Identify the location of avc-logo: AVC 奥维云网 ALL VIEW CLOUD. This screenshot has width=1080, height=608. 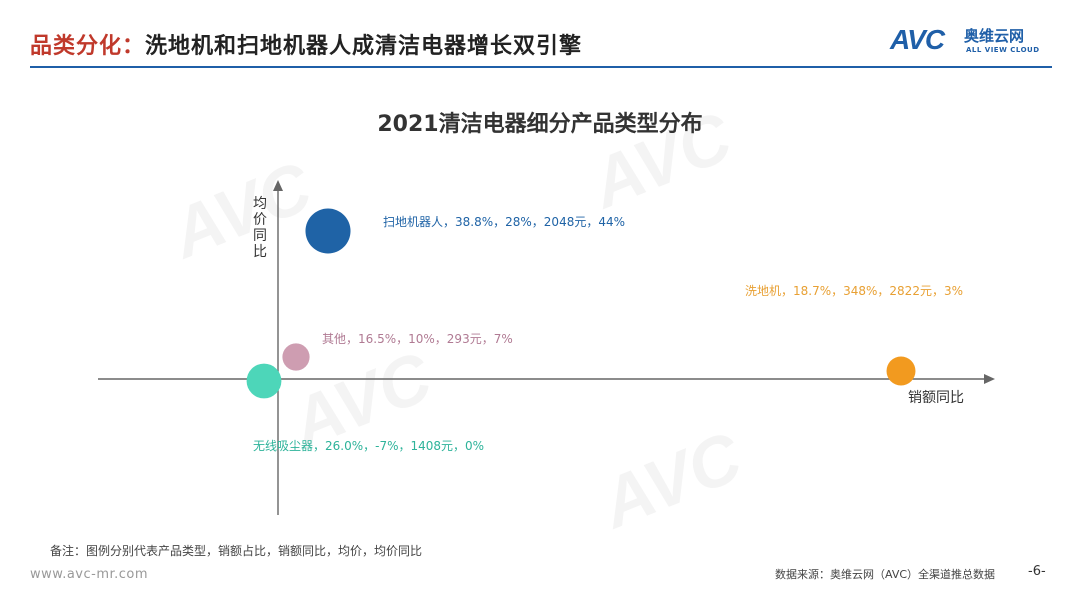
(972, 42).